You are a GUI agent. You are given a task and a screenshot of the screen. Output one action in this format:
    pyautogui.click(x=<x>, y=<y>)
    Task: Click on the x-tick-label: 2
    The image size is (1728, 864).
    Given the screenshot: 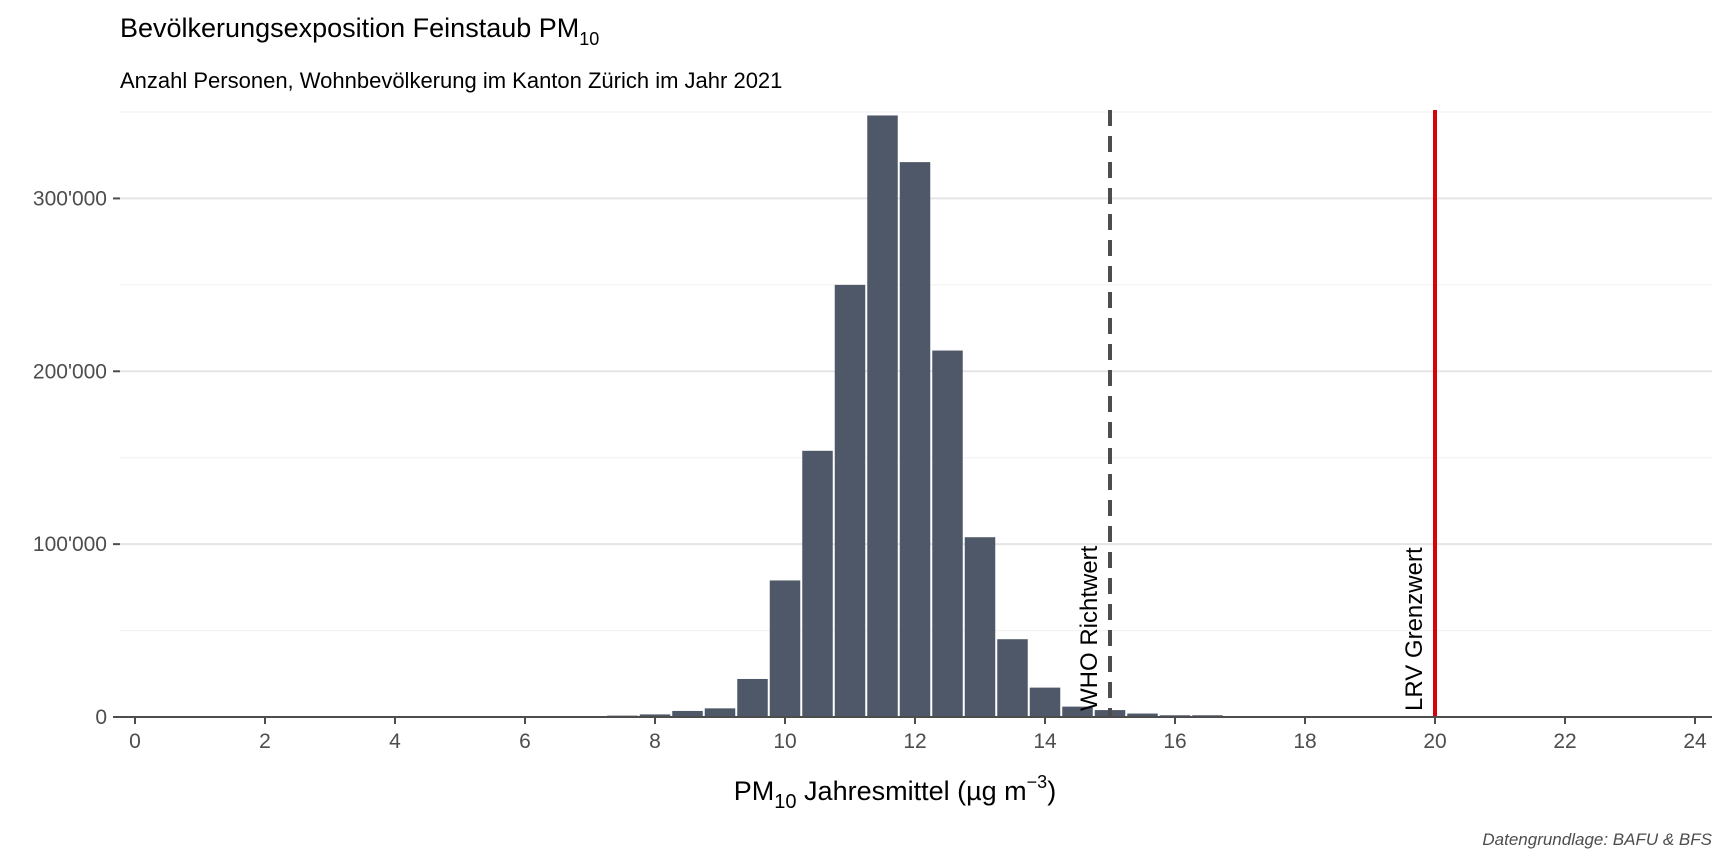 What is the action you would take?
    pyautogui.click(x=265, y=741)
    